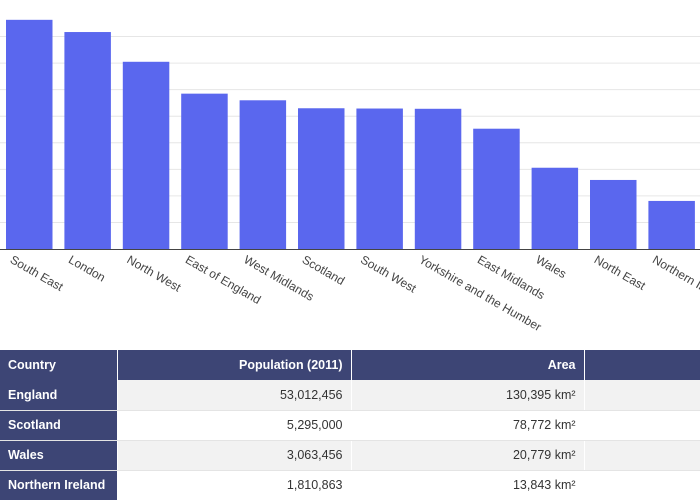 The height and width of the screenshot is (500, 700). What do you see at coordinates (620, 272) in the screenshot?
I see `x-tick-label: North East` at bounding box center [620, 272].